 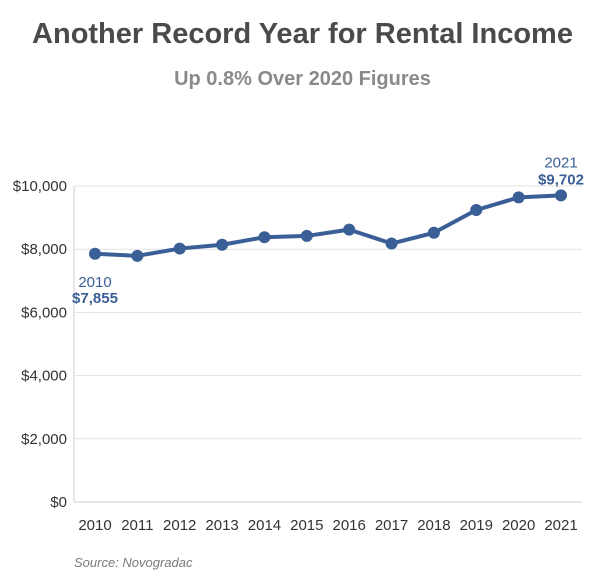 I want to click on annotation-year: 2021, so click(x=560, y=162).